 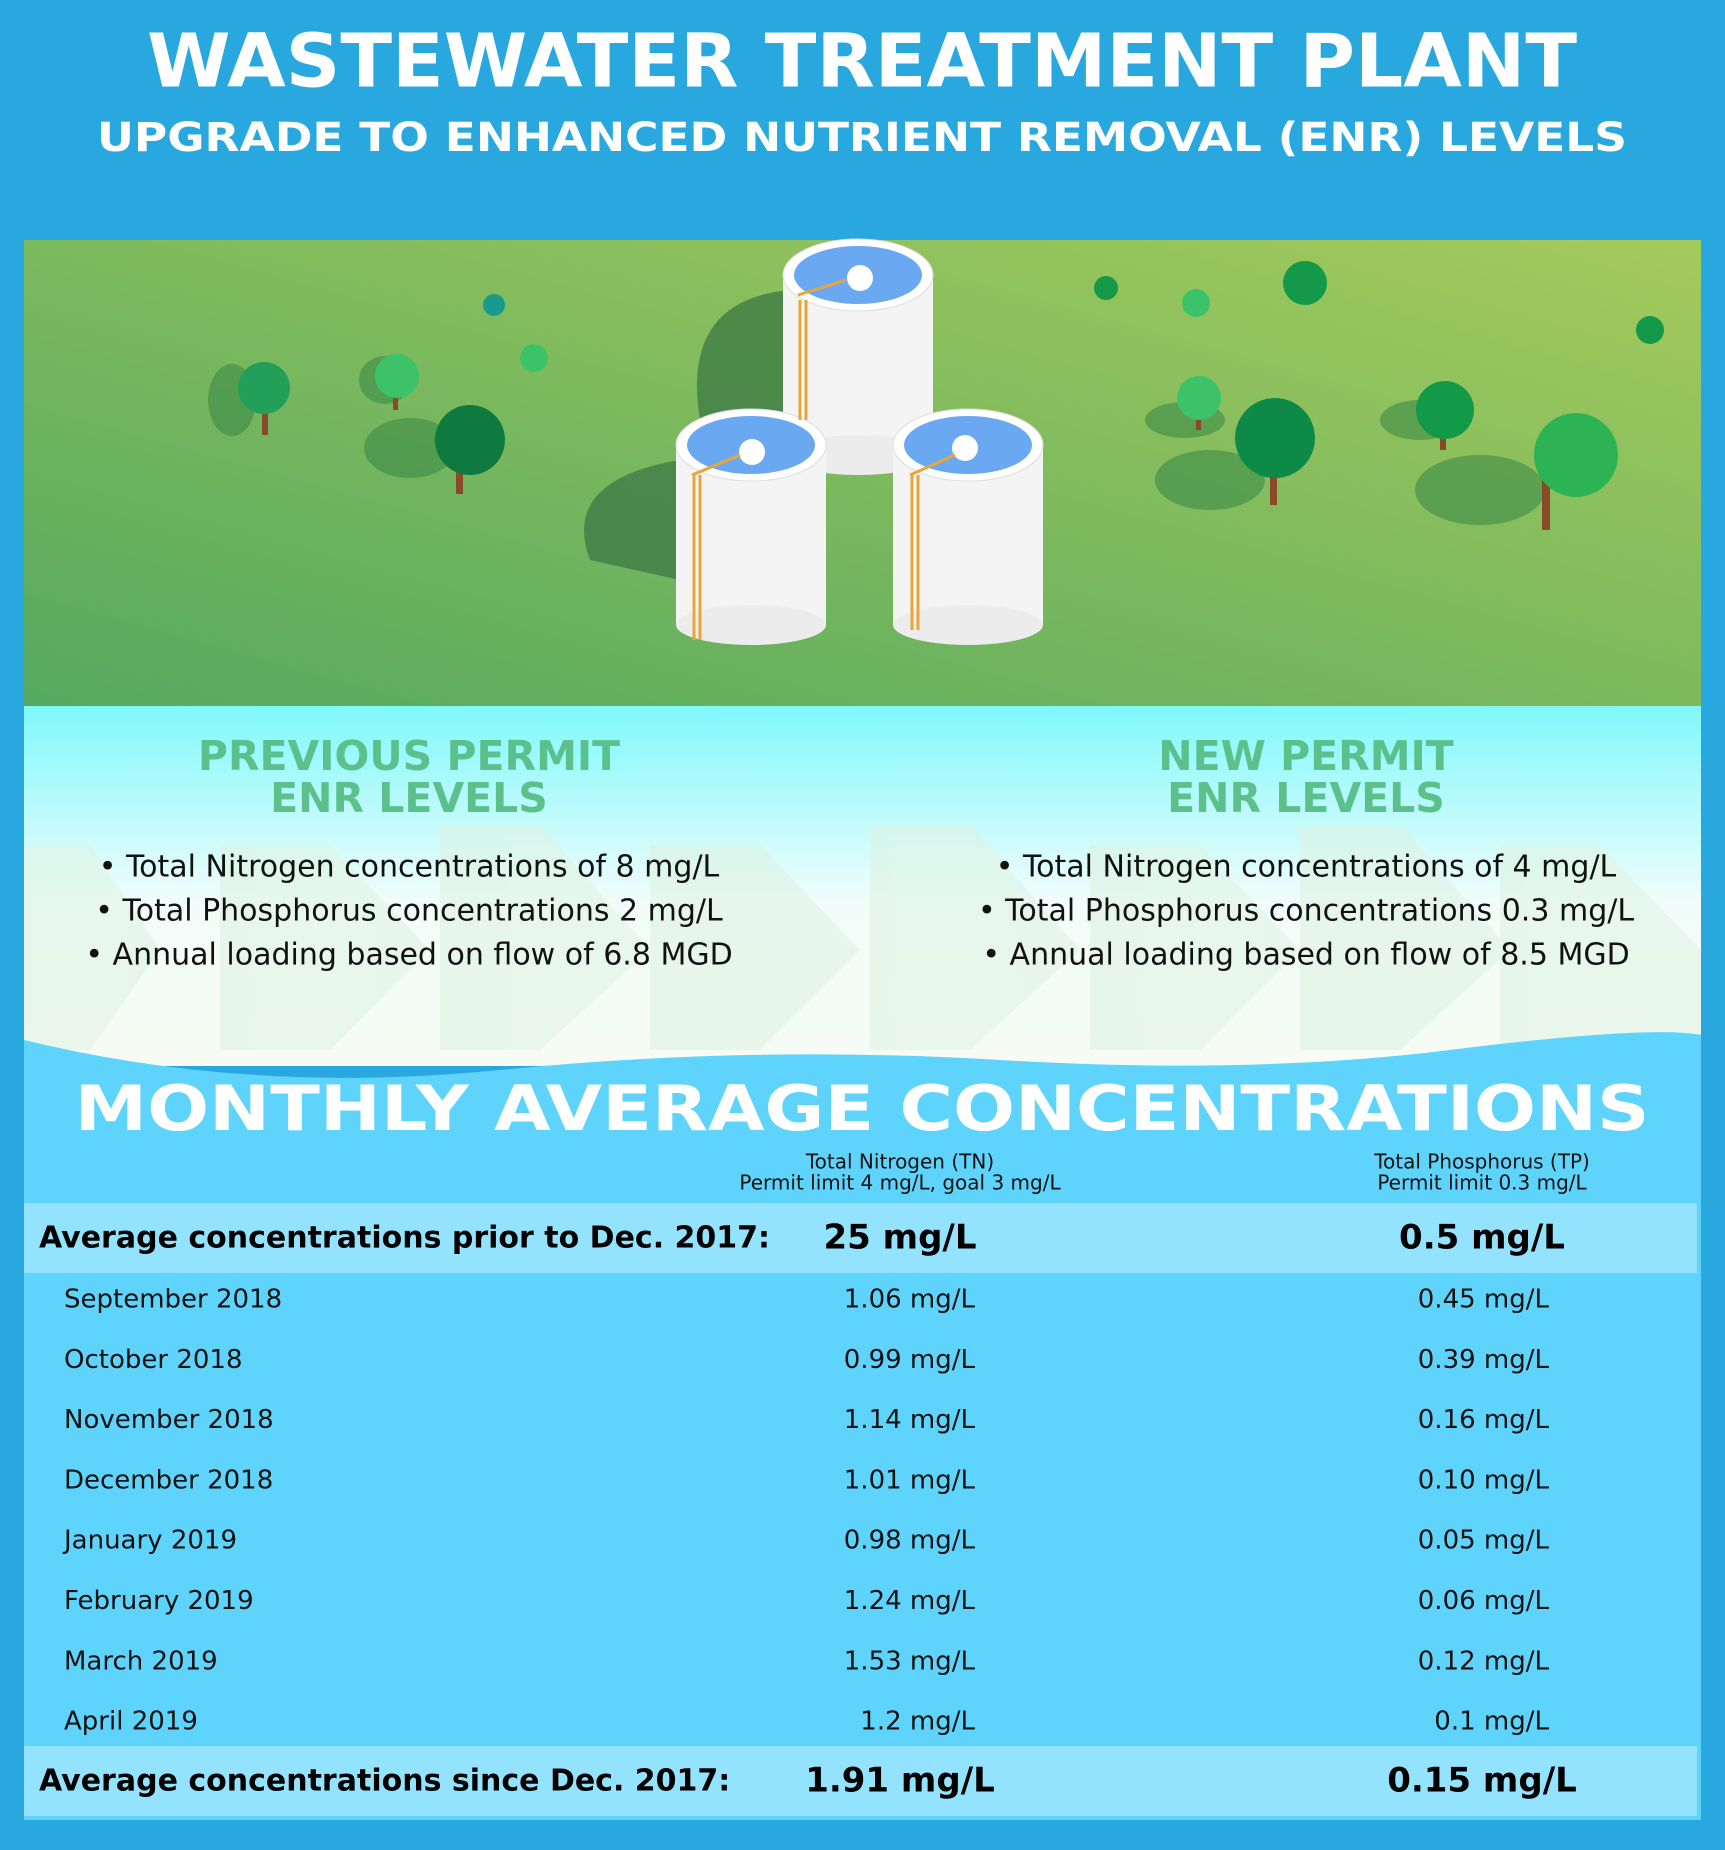 What do you see at coordinates (1482, 1183) in the screenshot?
I see `column-note: Permit limit 0.3 mg/L` at bounding box center [1482, 1183].